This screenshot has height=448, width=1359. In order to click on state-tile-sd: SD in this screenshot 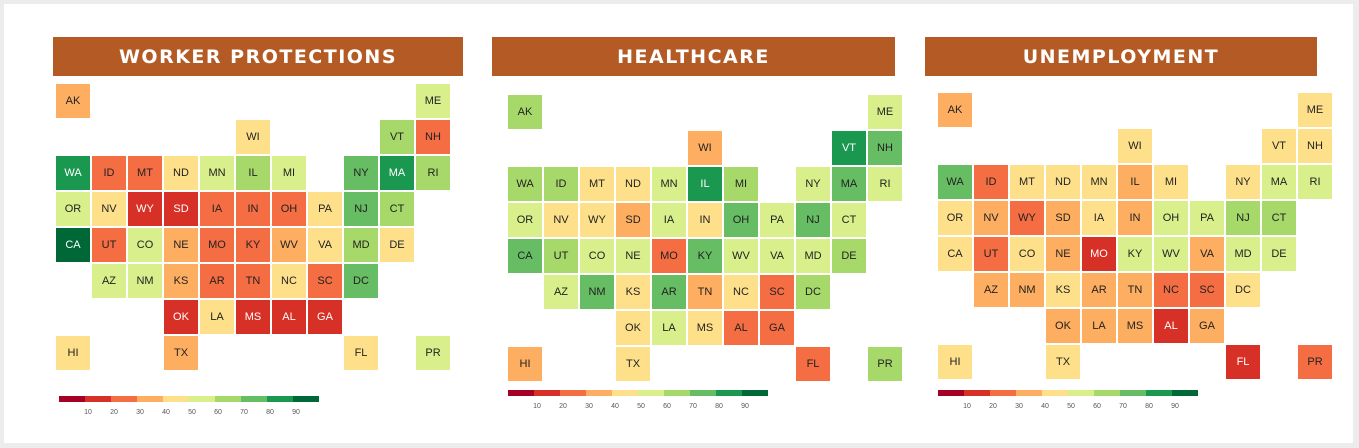, I will do `click(1063, 218)`.